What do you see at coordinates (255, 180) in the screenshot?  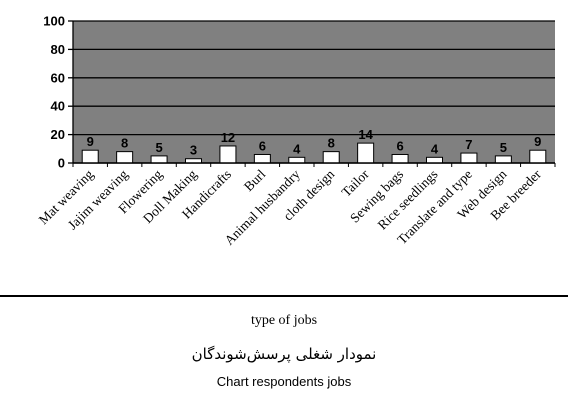 I see `x-tick-label: Burl` at bounding box center [255, 180].